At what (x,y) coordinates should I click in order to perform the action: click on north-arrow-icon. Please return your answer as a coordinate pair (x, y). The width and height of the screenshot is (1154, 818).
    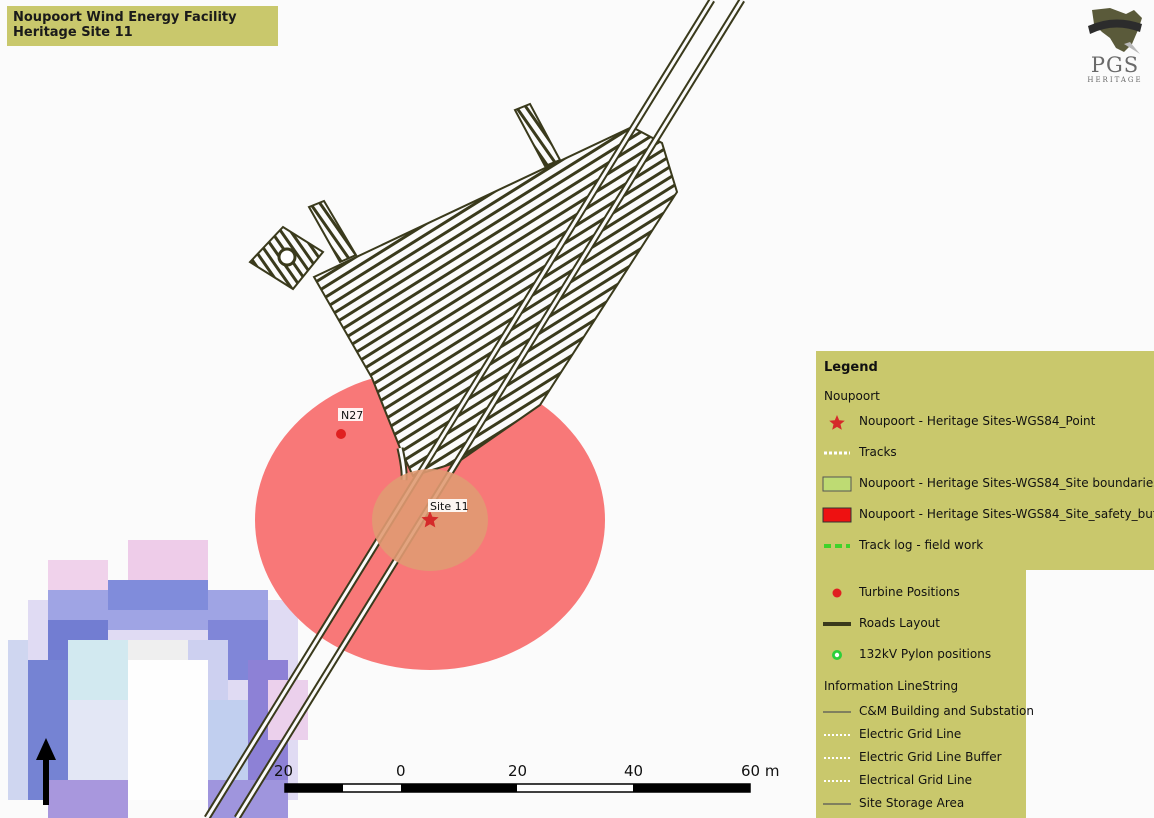
    Looking at the image, I should click on (46, 771).